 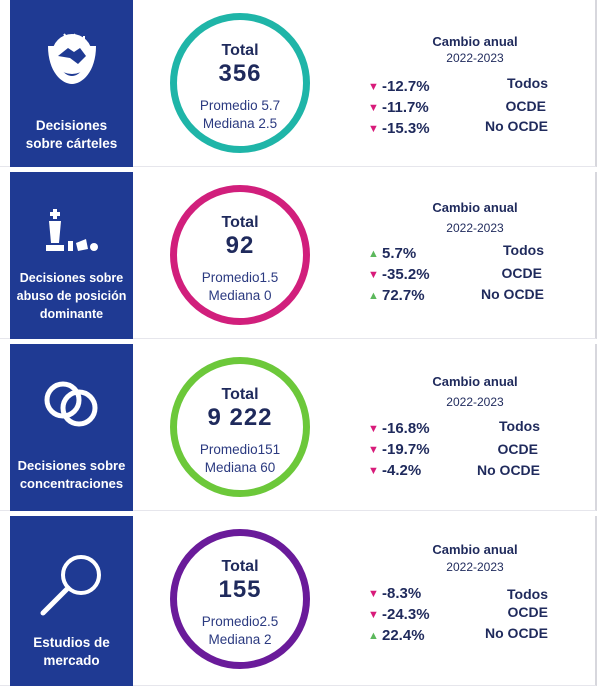 I want to click on total-ring: Total 356 Promedio 5.7 Mediana 2.5, so click(x=240, y=83).